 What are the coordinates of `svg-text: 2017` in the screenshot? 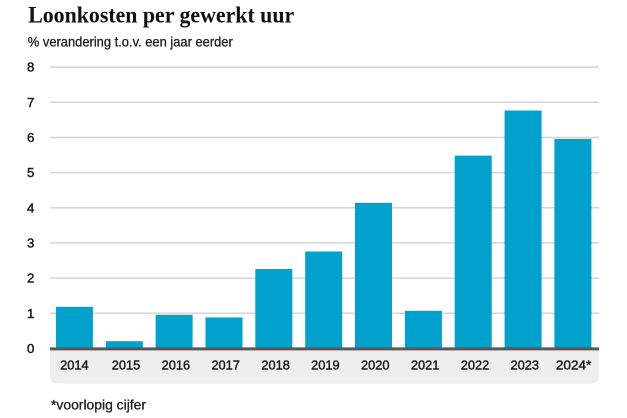 It's located at (225, 365).